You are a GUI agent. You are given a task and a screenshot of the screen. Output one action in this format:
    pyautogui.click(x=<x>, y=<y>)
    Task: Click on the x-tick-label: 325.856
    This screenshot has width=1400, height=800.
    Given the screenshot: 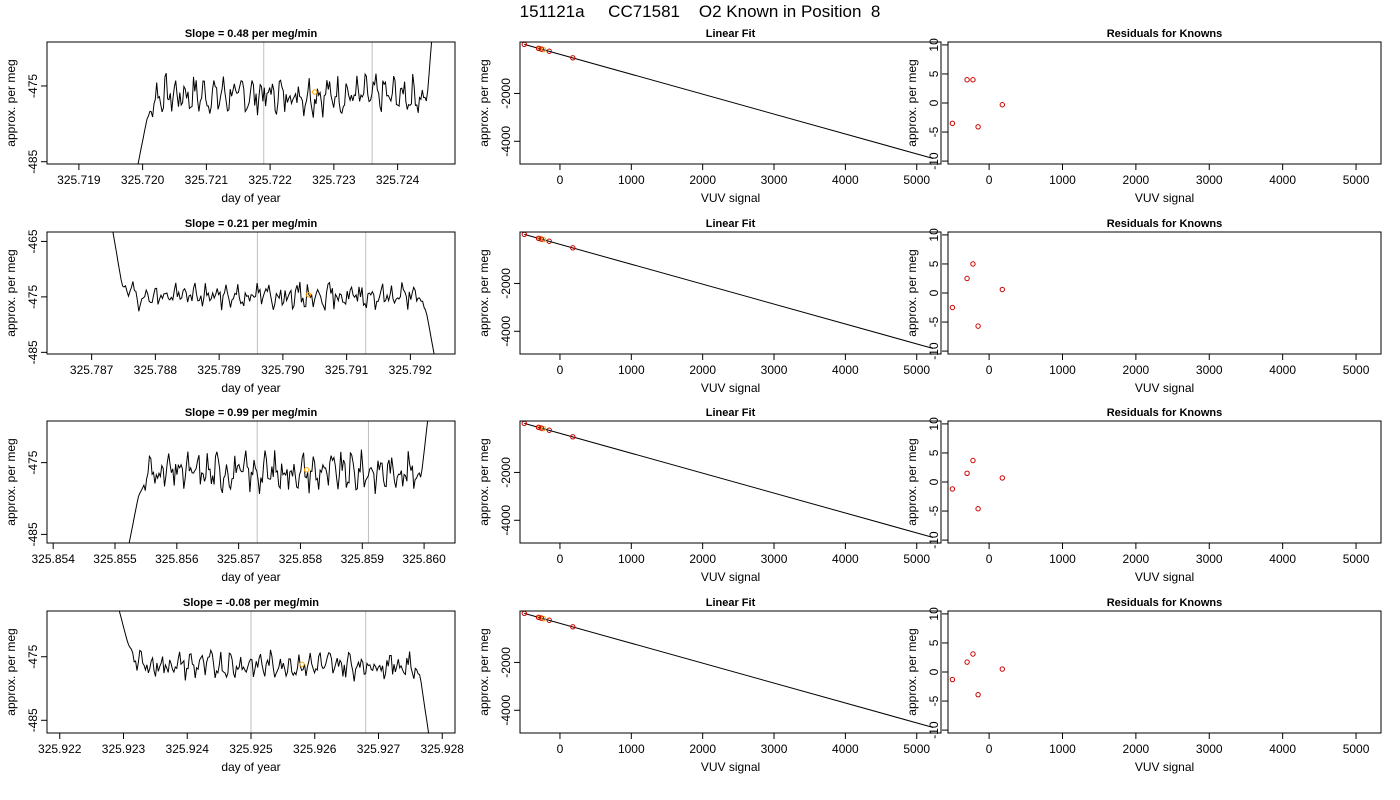 What is the action you would take?
    pyautogui.click(x=177, y=559)
    